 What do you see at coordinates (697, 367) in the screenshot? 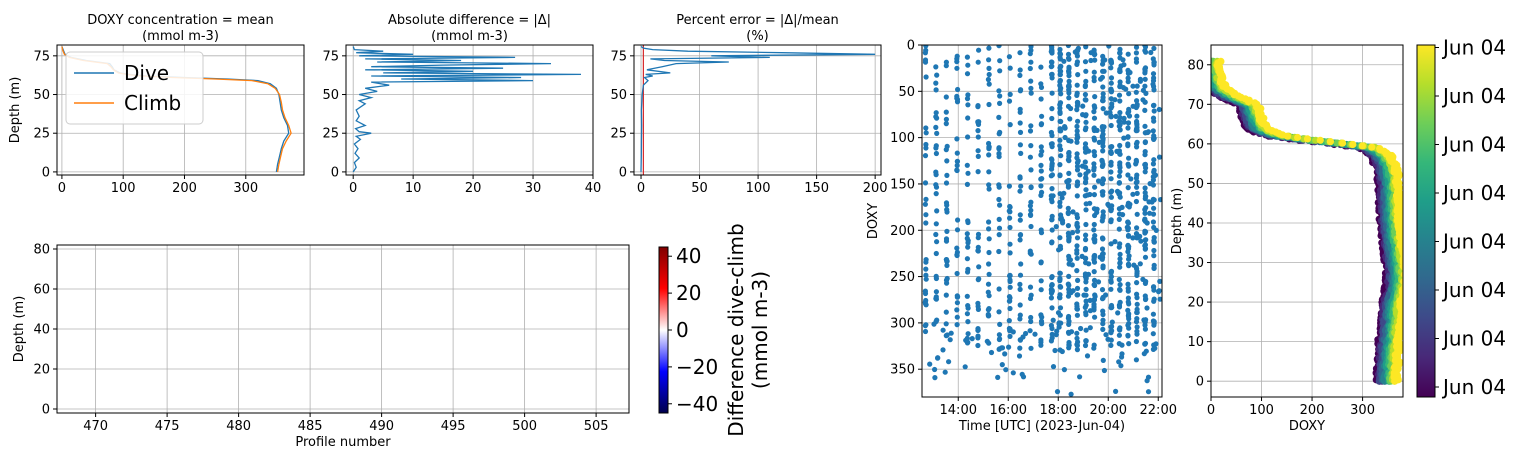
I see `colorbar-tick-label: −20` at bounding box center [697, 367].